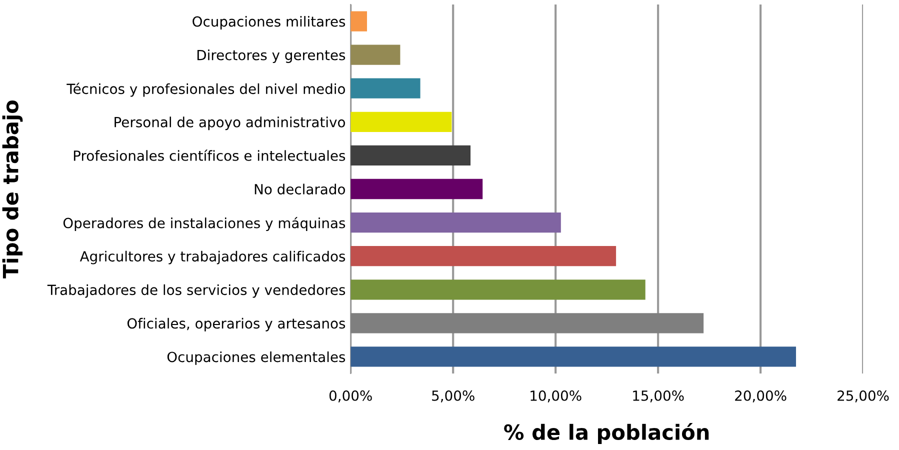  I want to click on y-tick-label: Operadores de instalaciones y máquinas, so click(204, 223).